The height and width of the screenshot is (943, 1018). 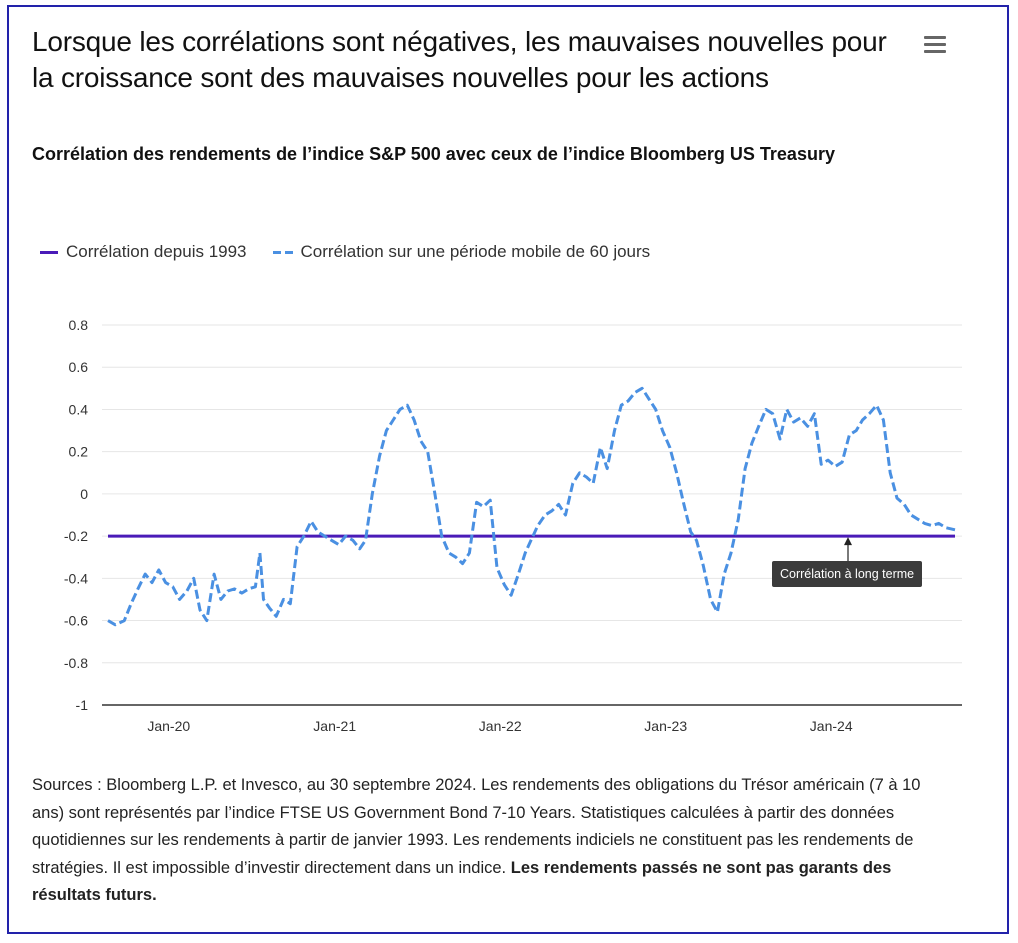 I want to click on x-tick-label: Jan-23, so click(x=665, y=726).